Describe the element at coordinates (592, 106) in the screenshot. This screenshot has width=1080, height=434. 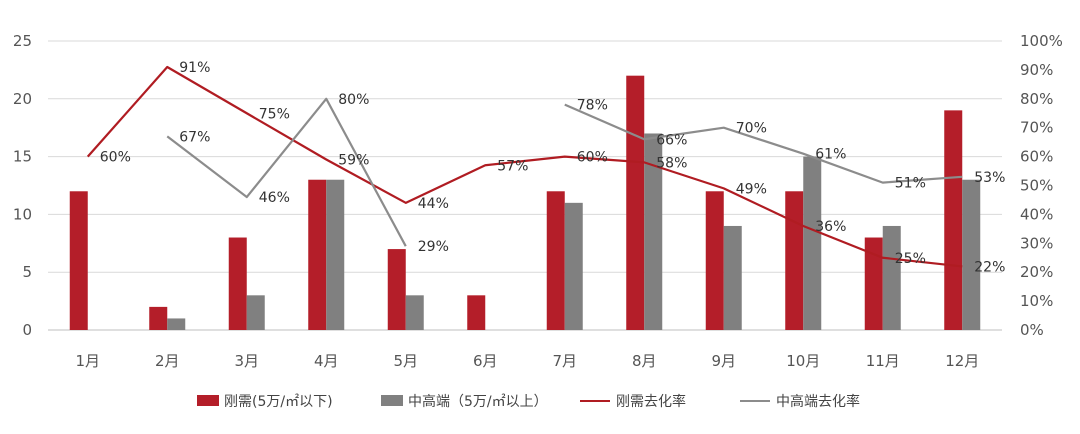
I see `mid-high-rate-label: 78%` at that location.